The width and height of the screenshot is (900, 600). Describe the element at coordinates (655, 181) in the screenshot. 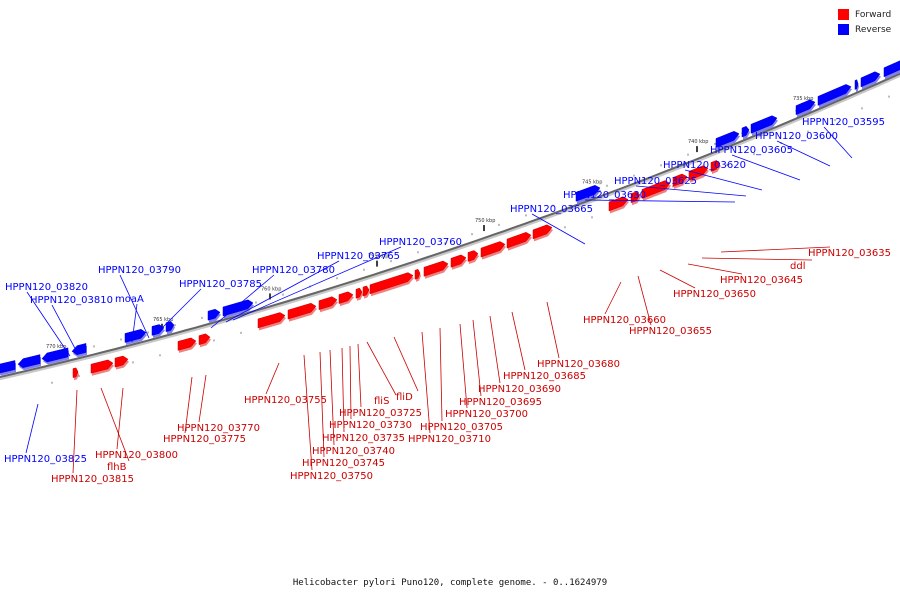

I see `gene-label: HPPN120_03625` at that location.